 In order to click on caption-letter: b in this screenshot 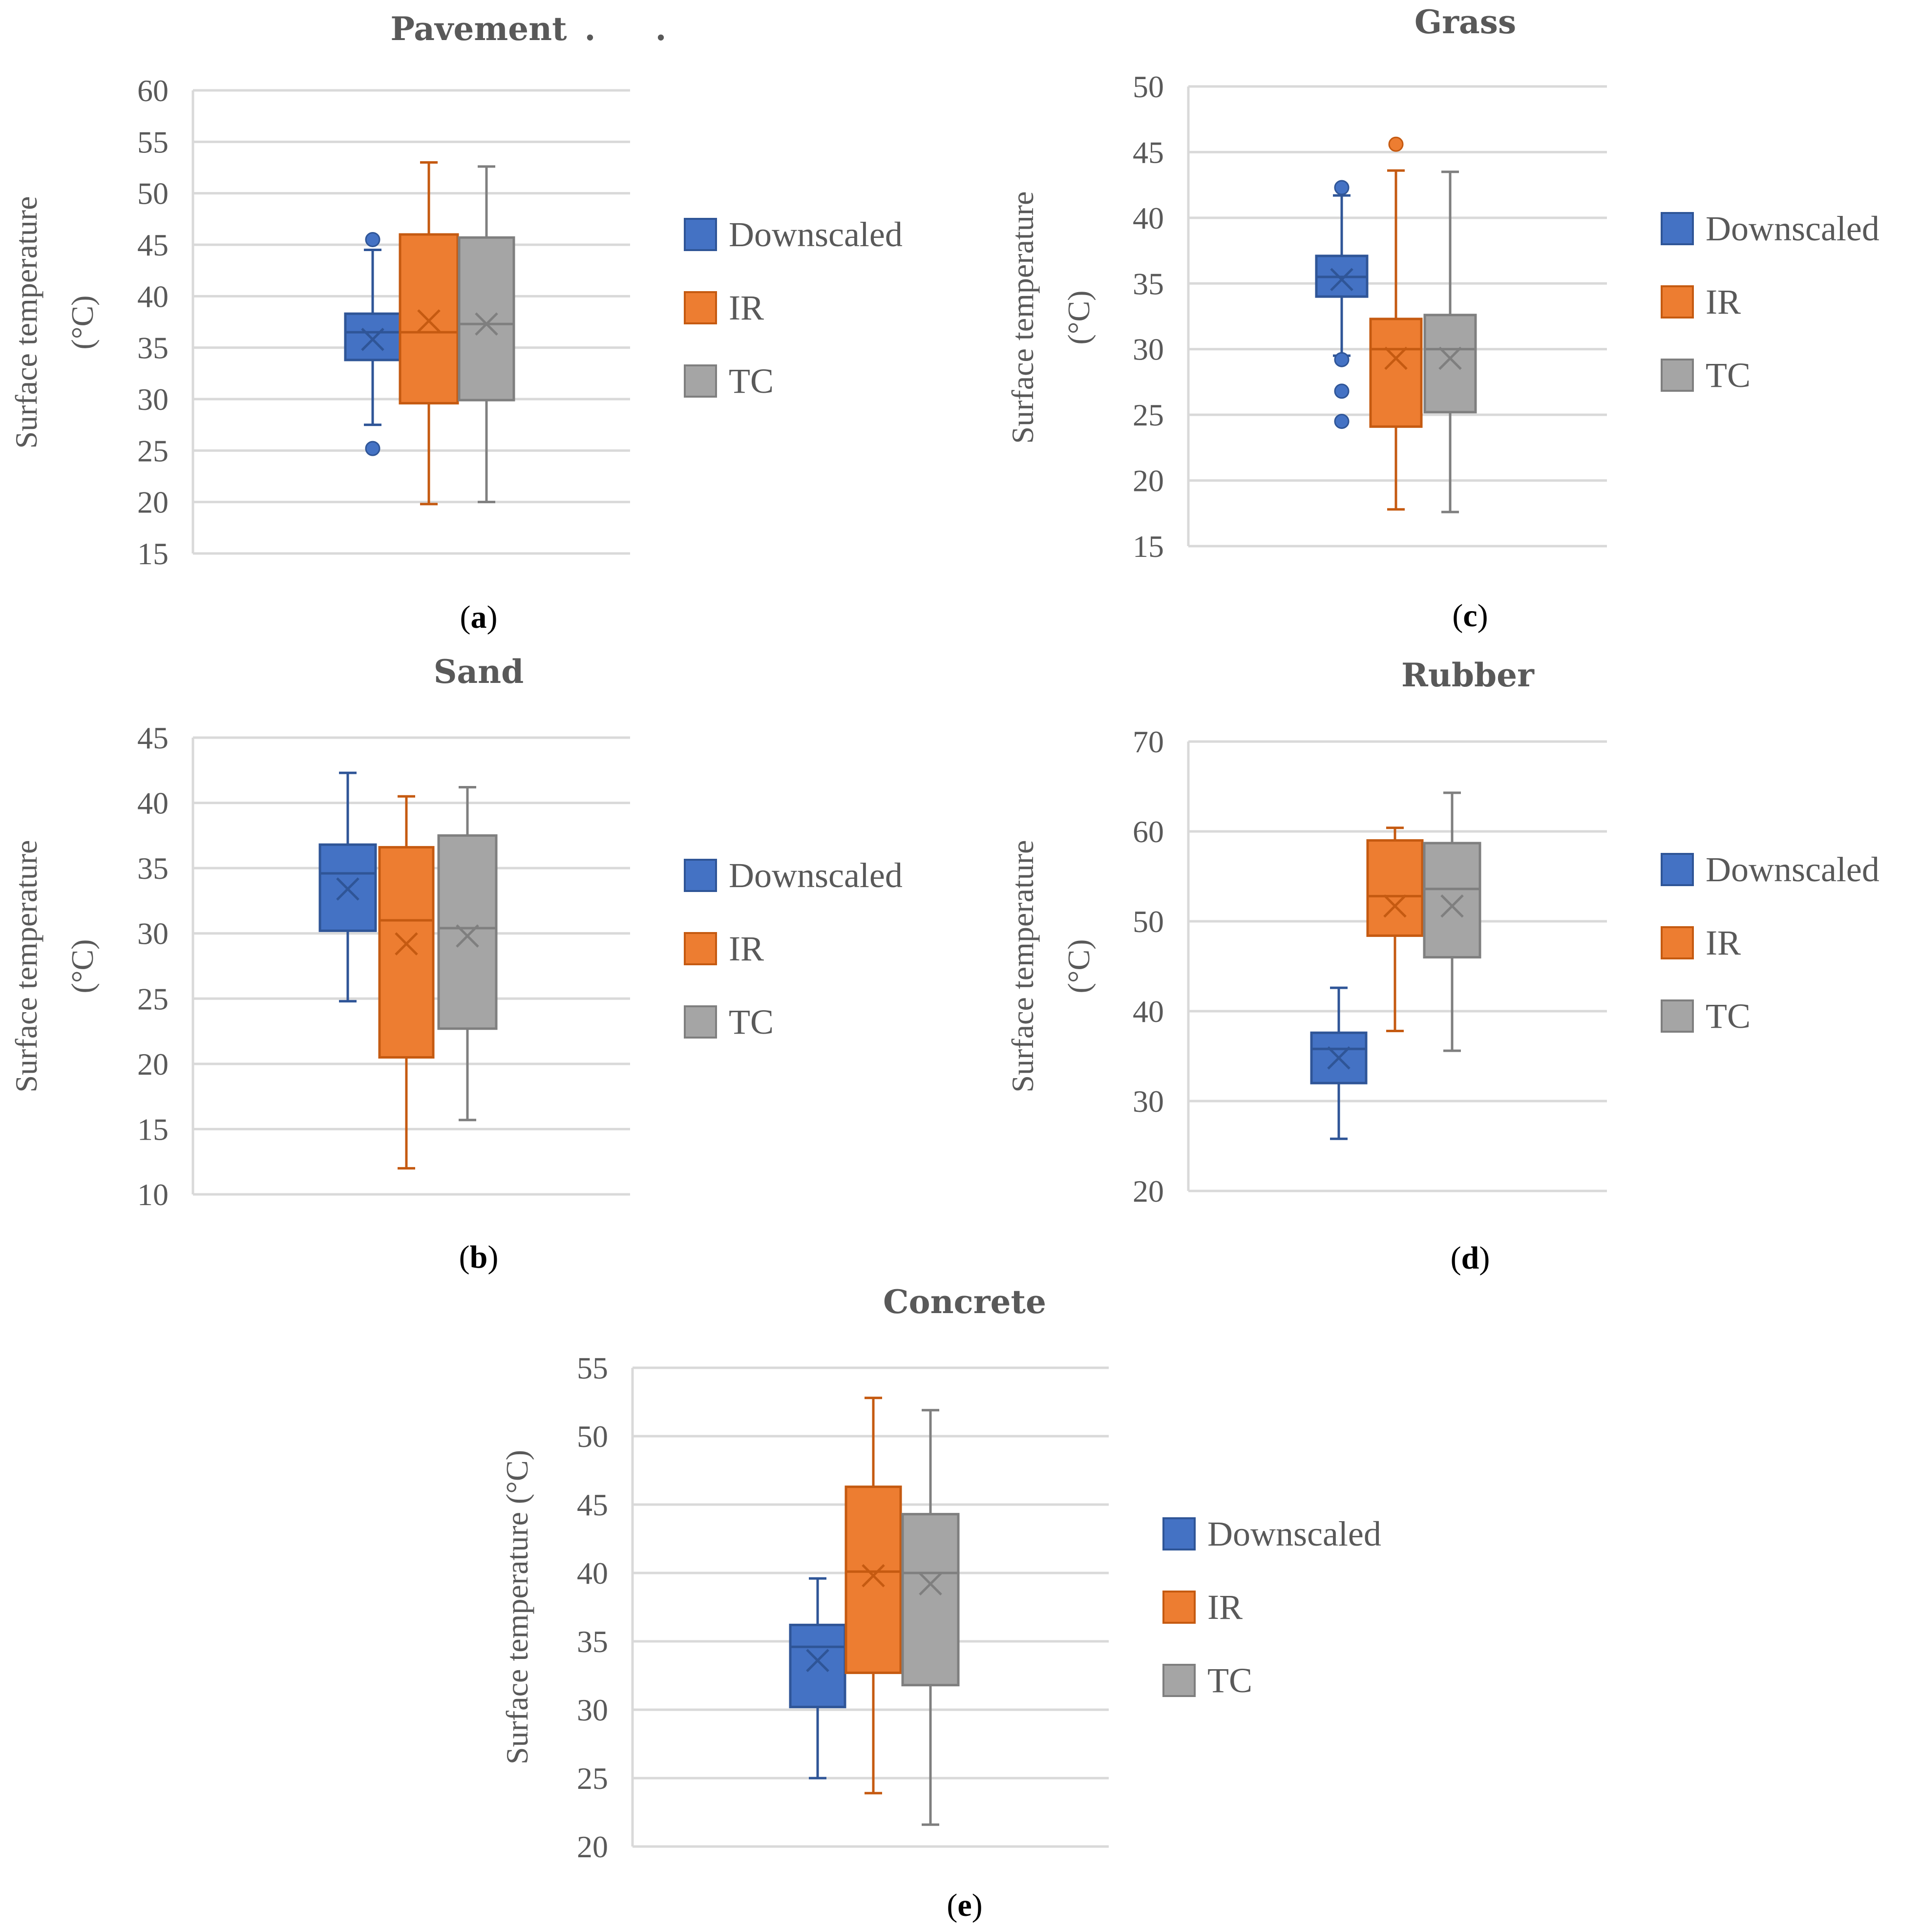, I will do `click(479, 1257)`.